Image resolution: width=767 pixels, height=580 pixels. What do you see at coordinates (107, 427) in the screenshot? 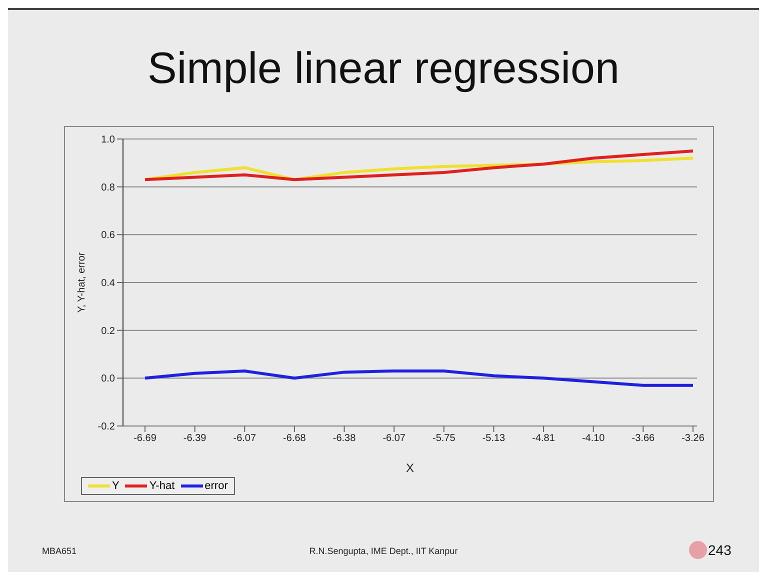
I see `y-tick-label: -0.2` at bounding box center [107, 427].